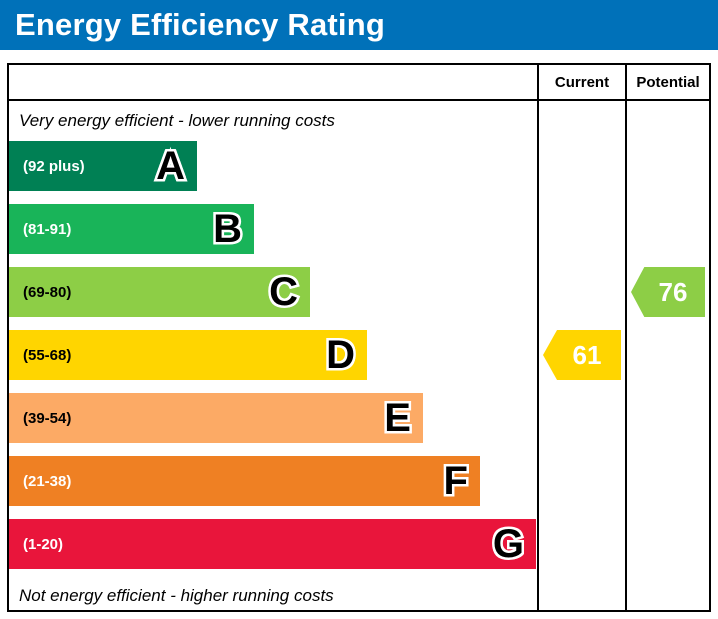  What do you see at coordinates (54, 166) in the screenshot?
I see `band-range-a: (92 plus)` at bounding box center [54, 166].